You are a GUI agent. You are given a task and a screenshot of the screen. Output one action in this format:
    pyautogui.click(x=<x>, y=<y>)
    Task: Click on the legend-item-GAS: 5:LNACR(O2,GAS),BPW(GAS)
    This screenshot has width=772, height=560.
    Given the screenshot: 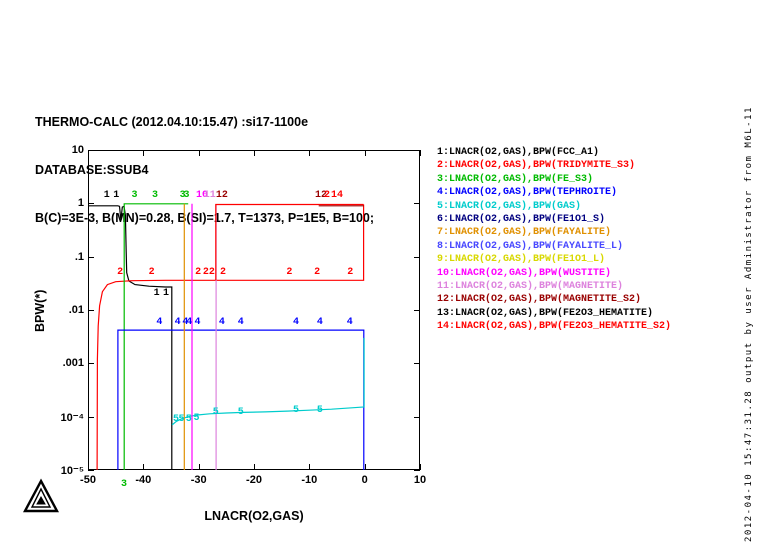 What is the action you would take?
    pyautogui.click(x=509, y=206)
    